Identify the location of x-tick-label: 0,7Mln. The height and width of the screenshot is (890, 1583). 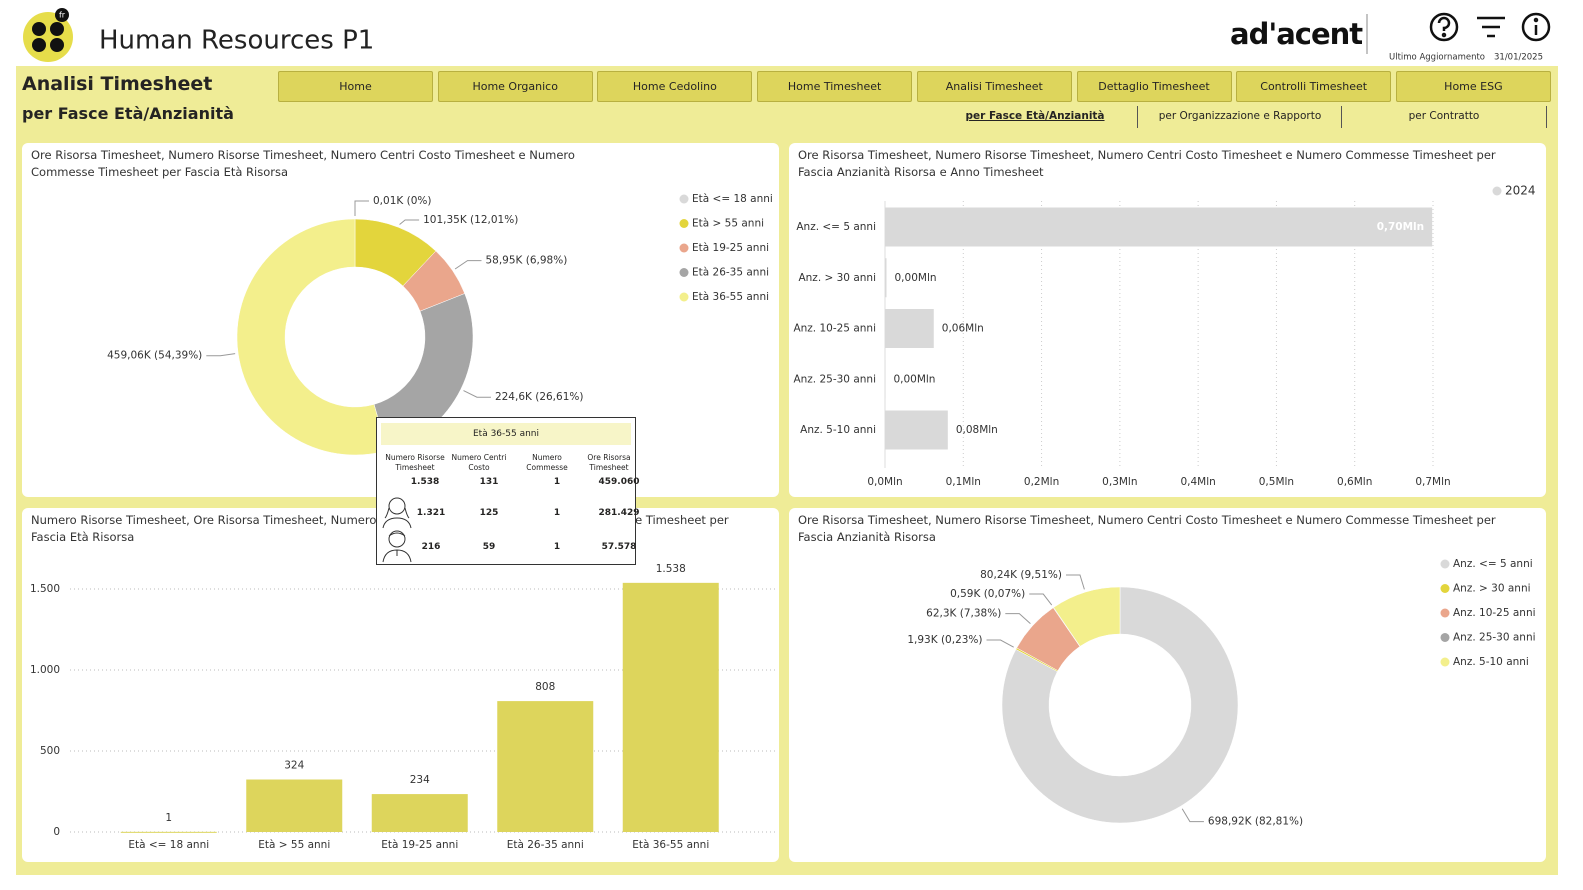
(1432, 482).